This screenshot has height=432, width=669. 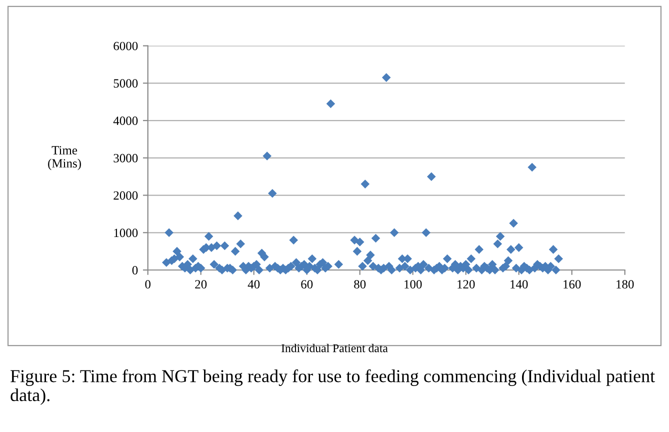 I want to click on x-tick-label: 80, so click(x=360, y=284).